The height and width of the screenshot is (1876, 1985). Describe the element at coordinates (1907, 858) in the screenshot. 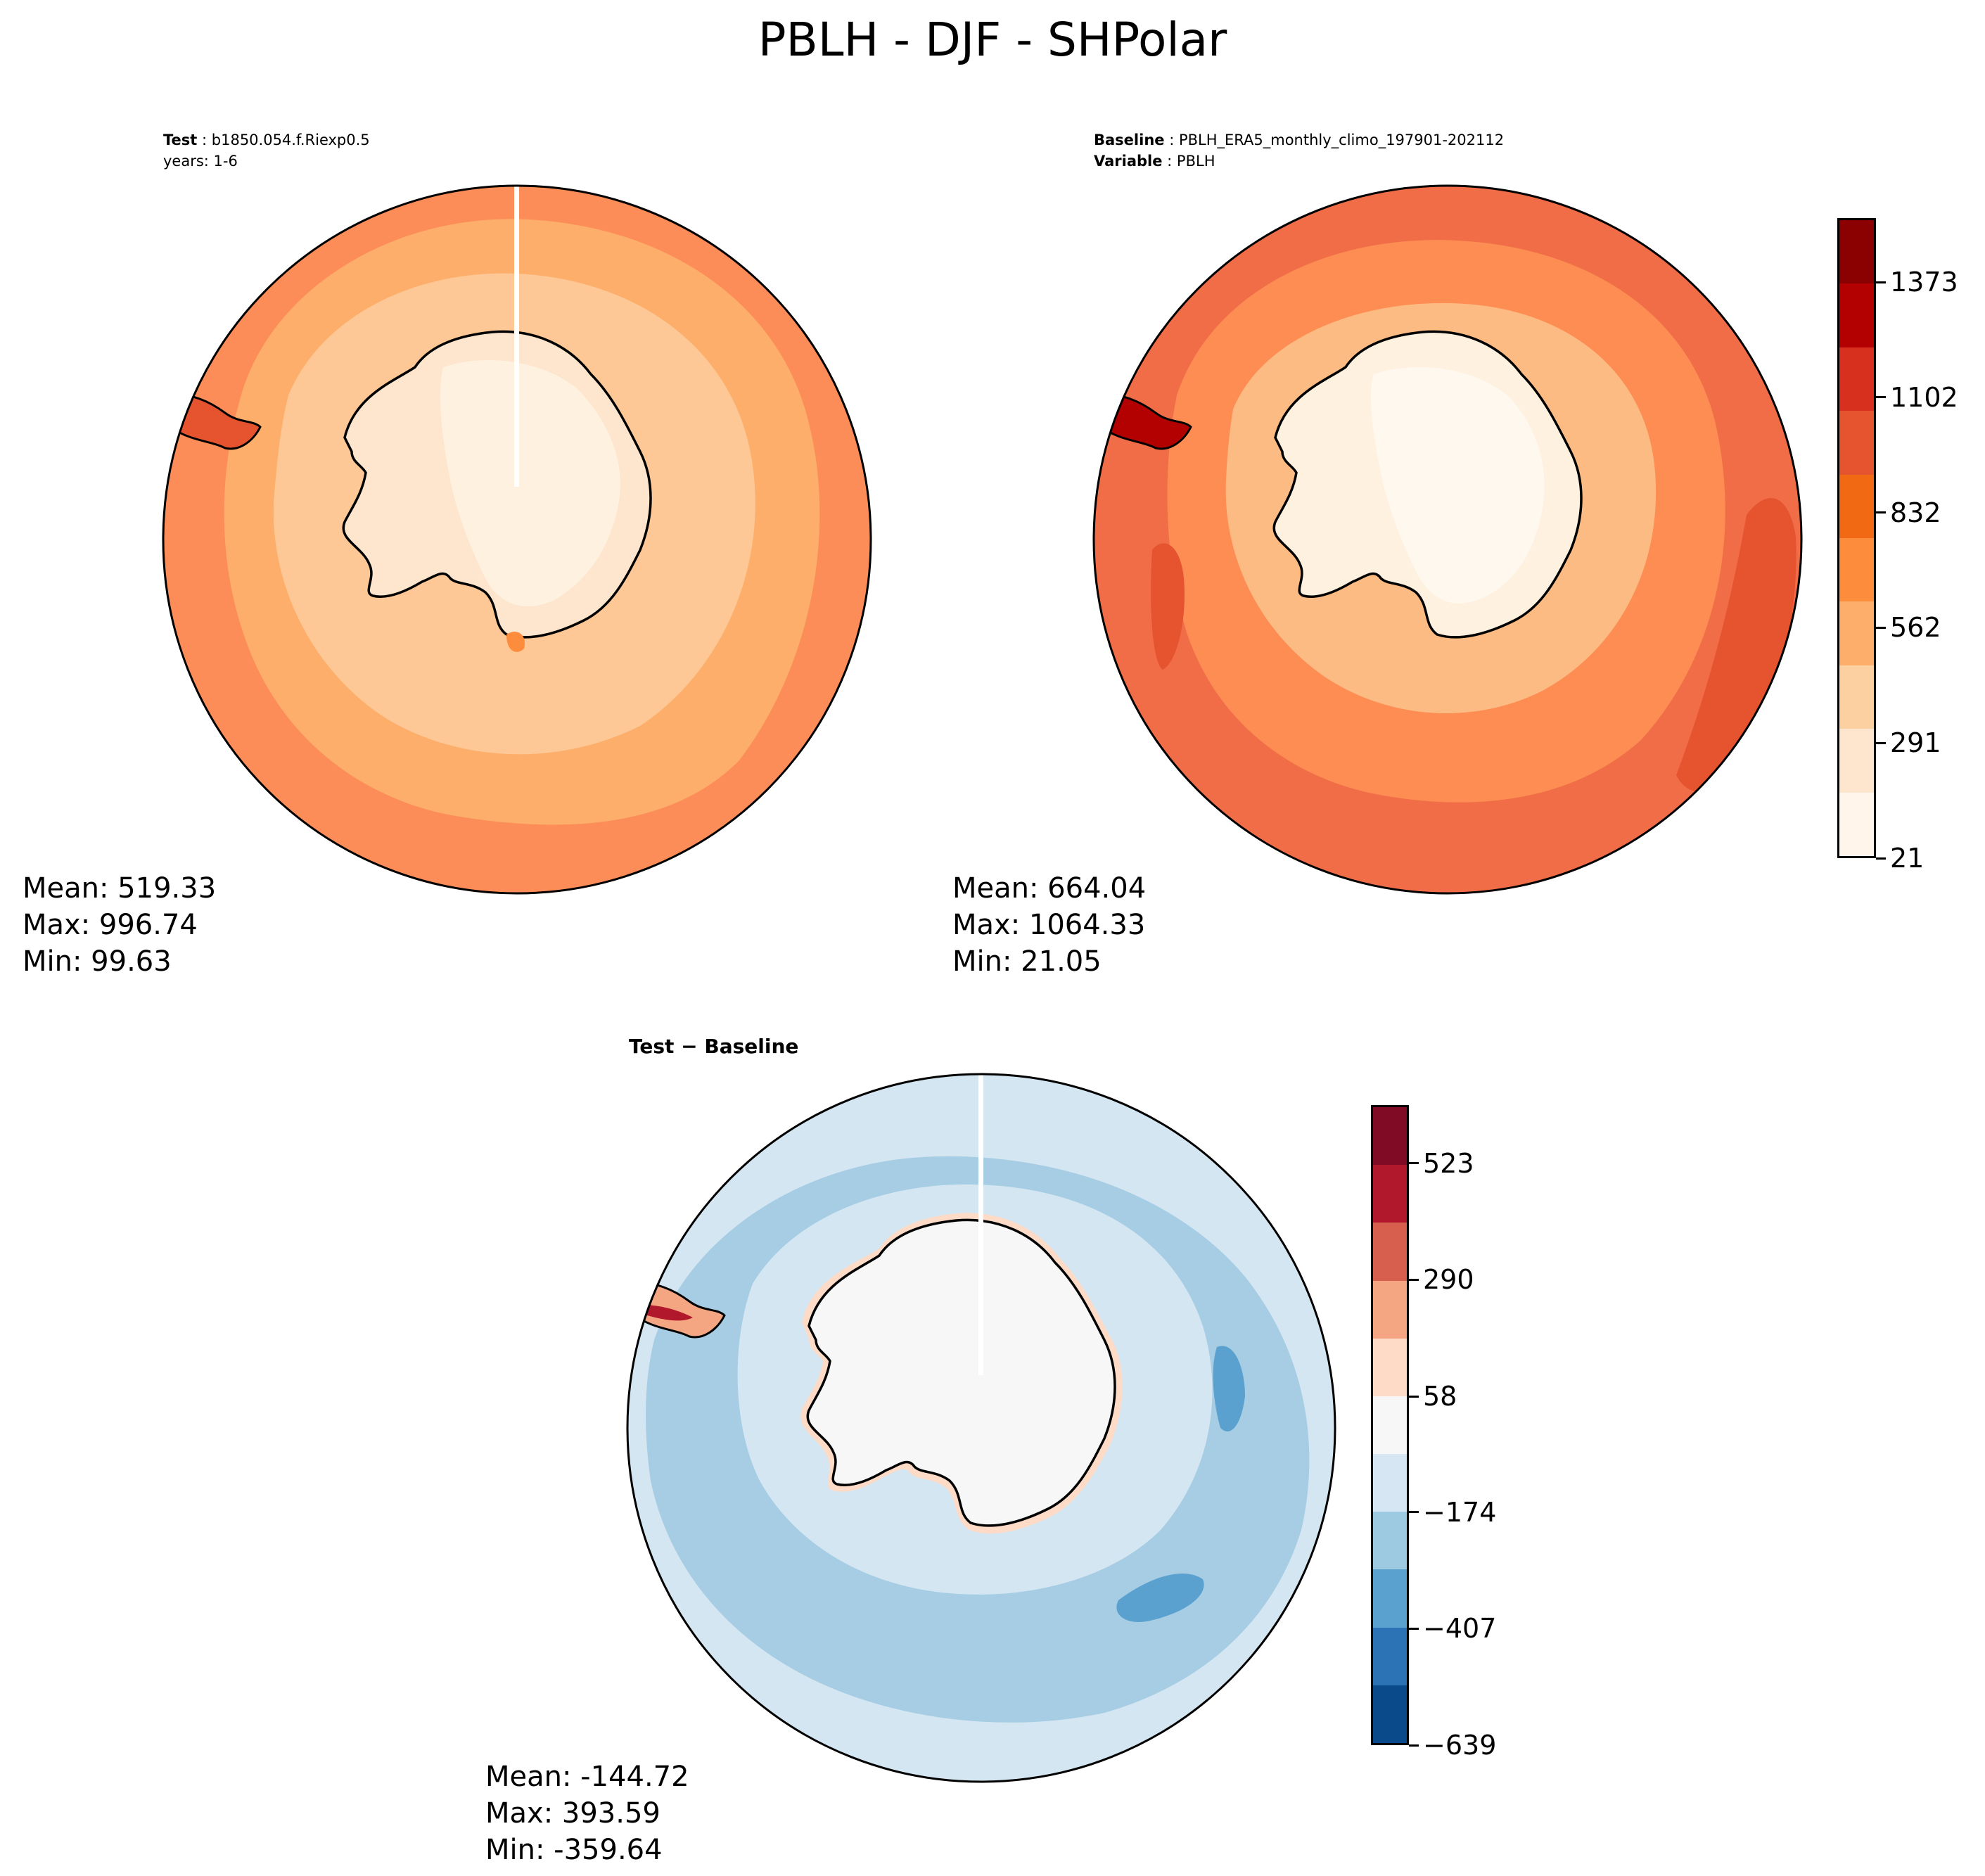

I see `main-colorbar-tick-label: 21` at that location.